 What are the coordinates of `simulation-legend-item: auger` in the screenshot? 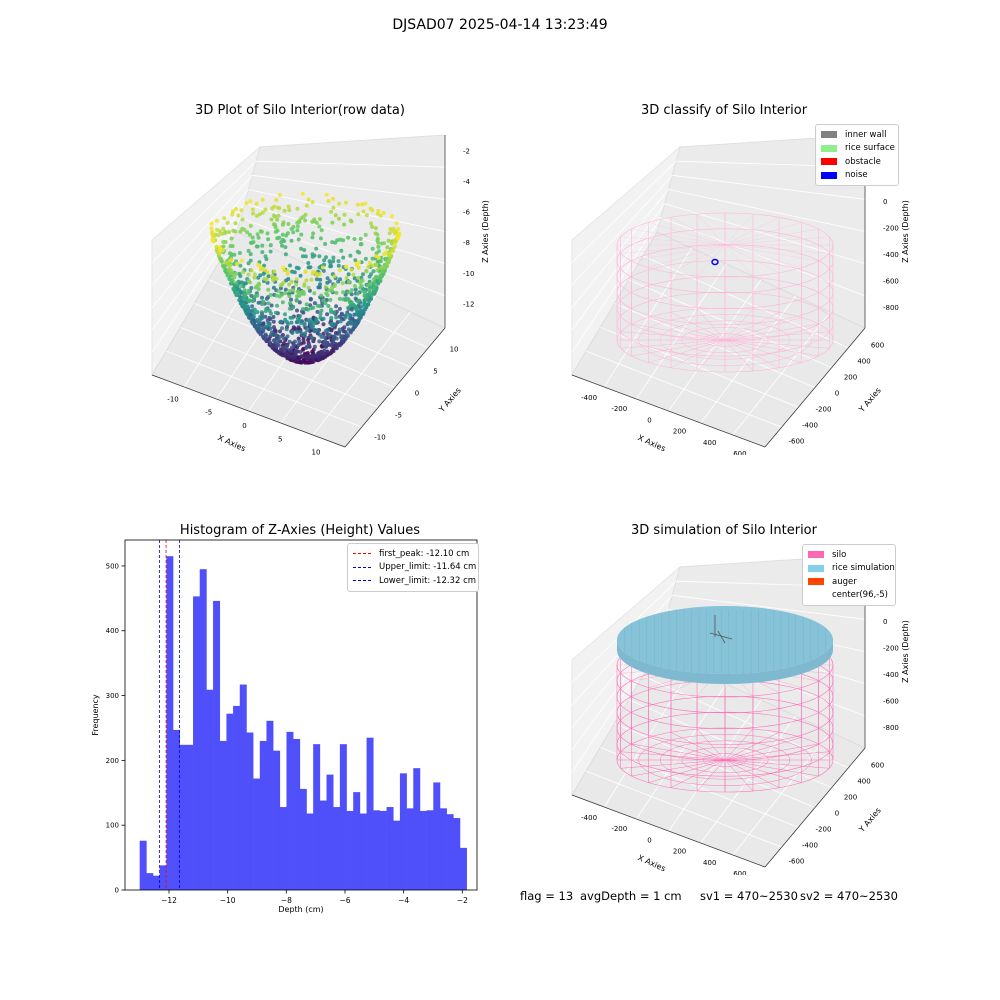 It's located at (849, 582).